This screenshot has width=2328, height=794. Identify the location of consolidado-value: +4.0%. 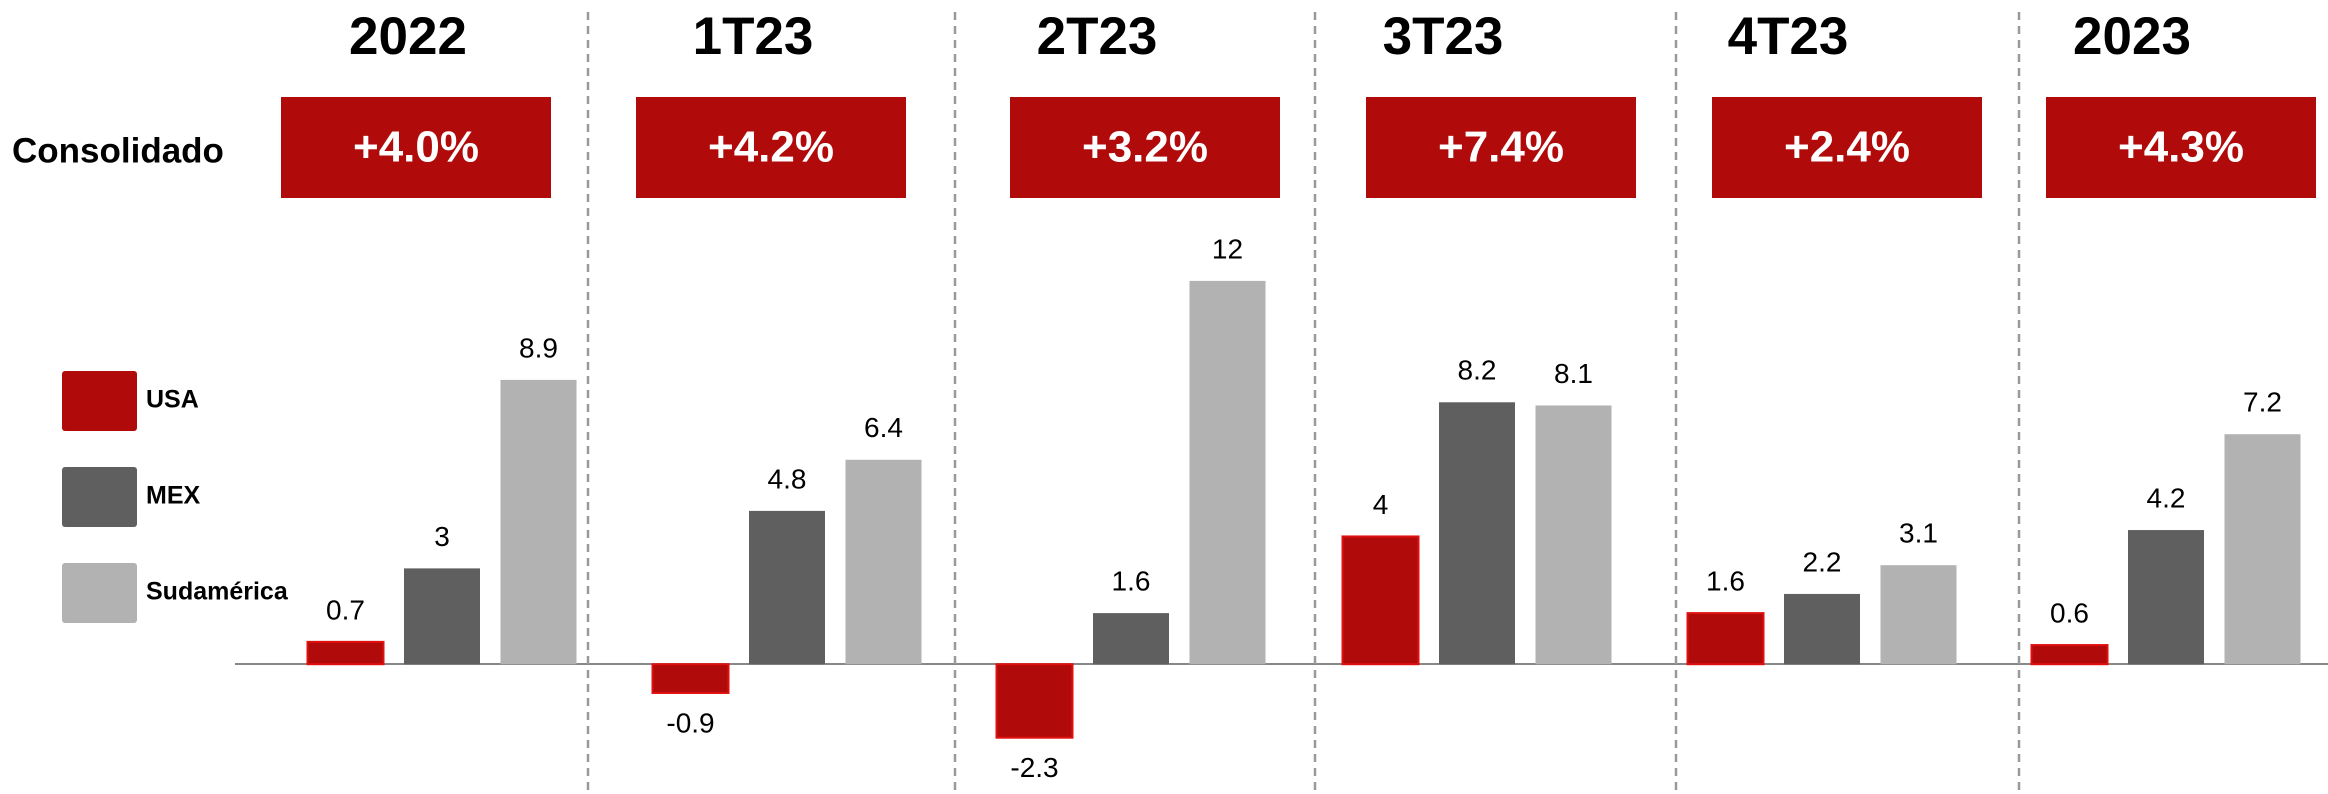
(416, 147).